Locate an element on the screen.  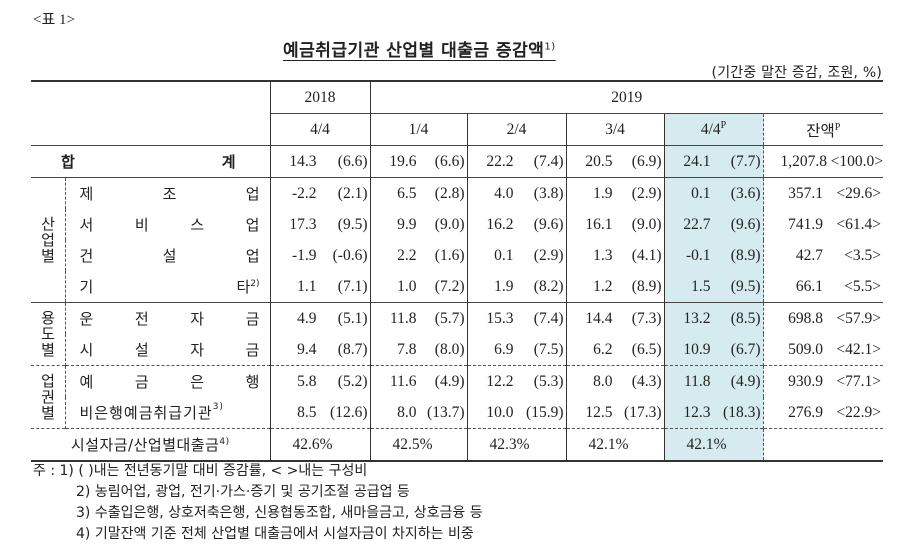
q4-label: 4/4 is located at coordinates (710, 130).